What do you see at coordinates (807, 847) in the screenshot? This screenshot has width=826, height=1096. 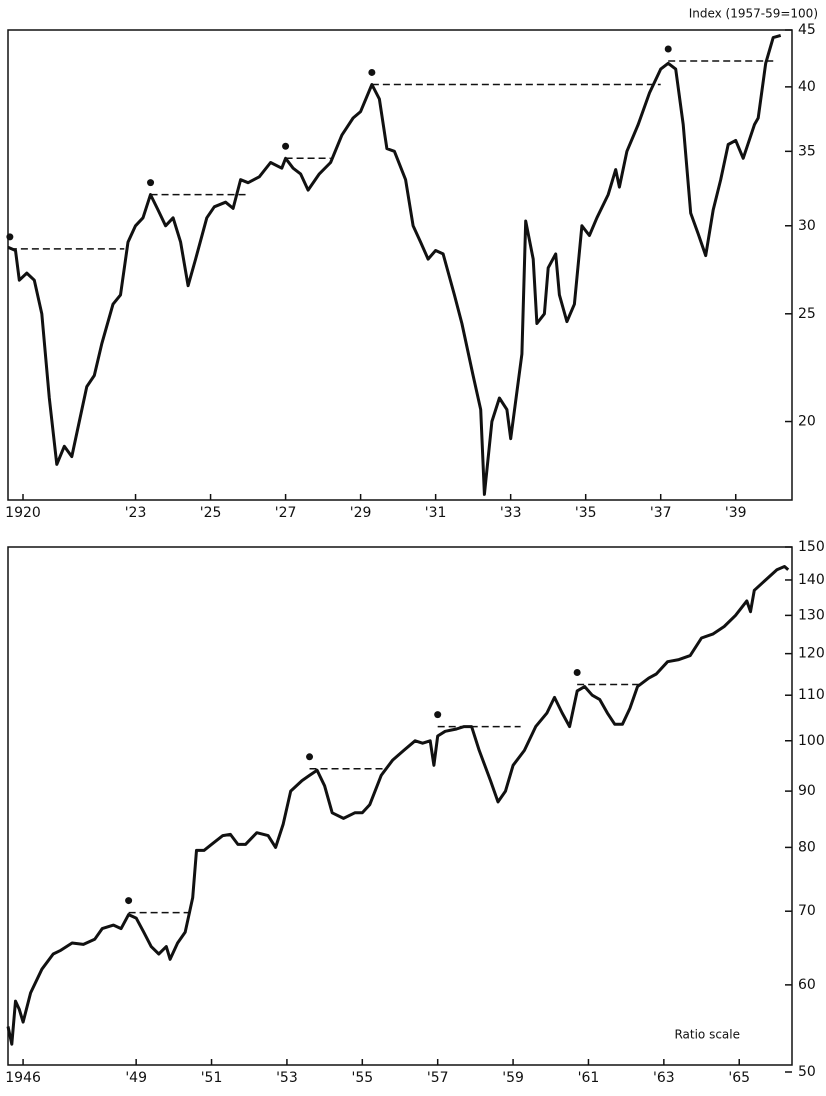 I see `y-tick-label: 80` at bounding box center [807, 847].